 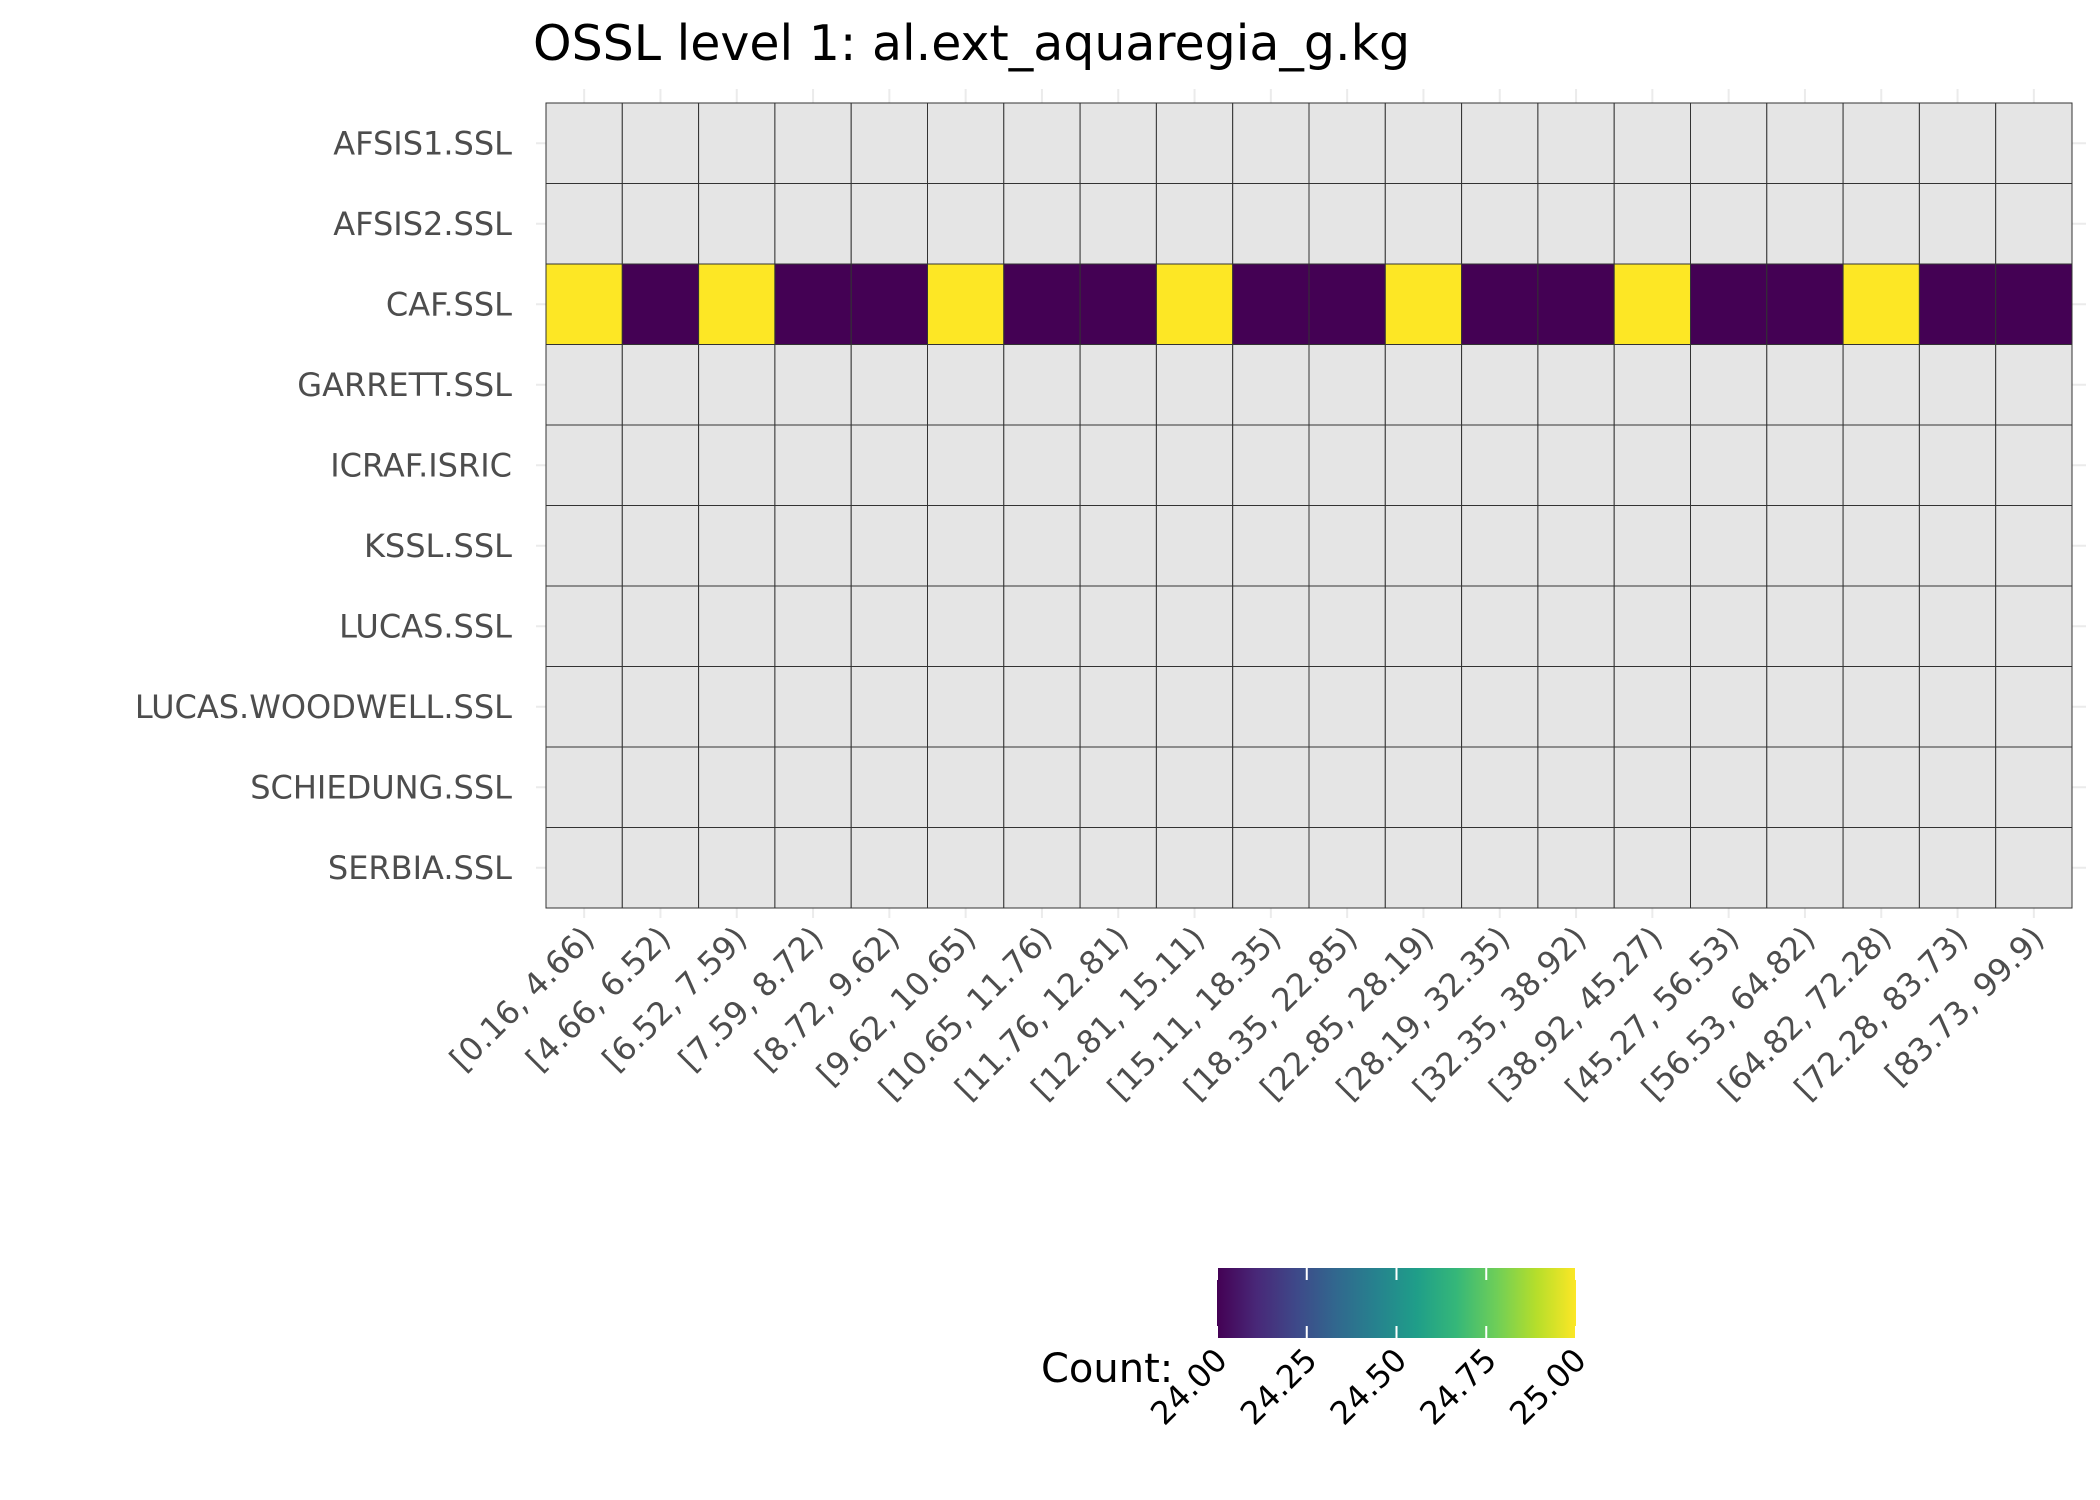 What do you see at coordinates (449, 304) in the screenshot?
I see `y-tick-label: CAF.SSL` at bounding box center [449, 304].